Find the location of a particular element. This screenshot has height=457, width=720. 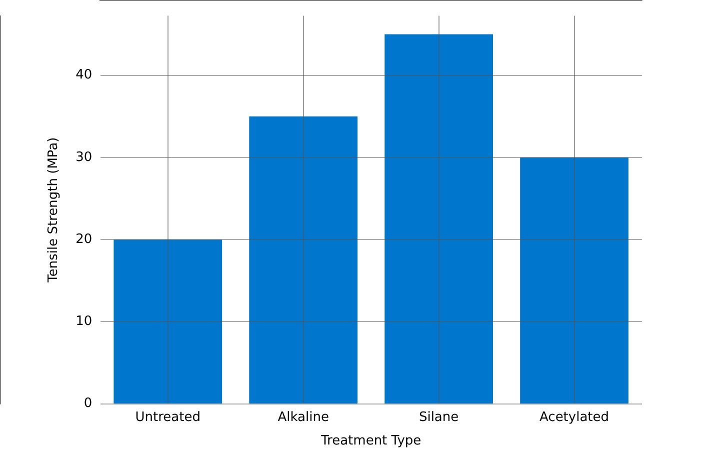

y-tick-label: 0 is located at coordinates (88, 404).